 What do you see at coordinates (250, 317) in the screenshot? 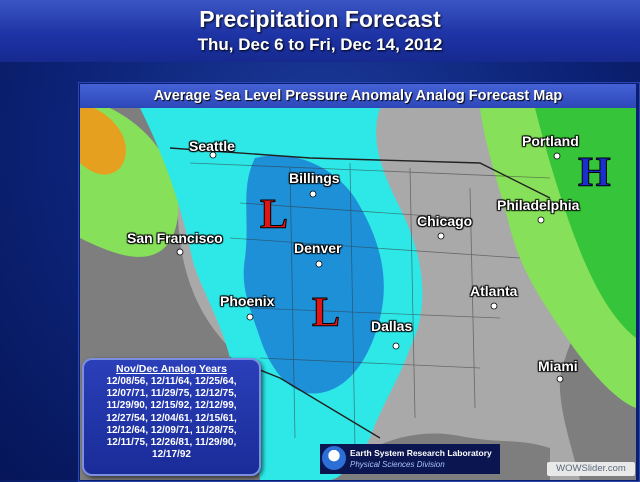
I see `city-dot-phoenix` at bounding box center [250, 317].